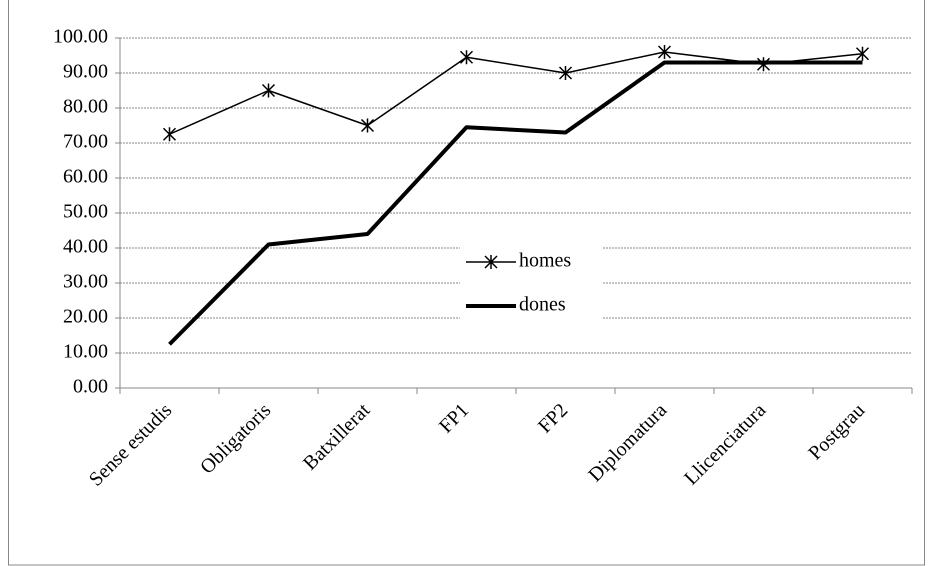 This screenshot has height=566, width=933. I want to click on y-tick-label: 50.00, so click(85, 212).